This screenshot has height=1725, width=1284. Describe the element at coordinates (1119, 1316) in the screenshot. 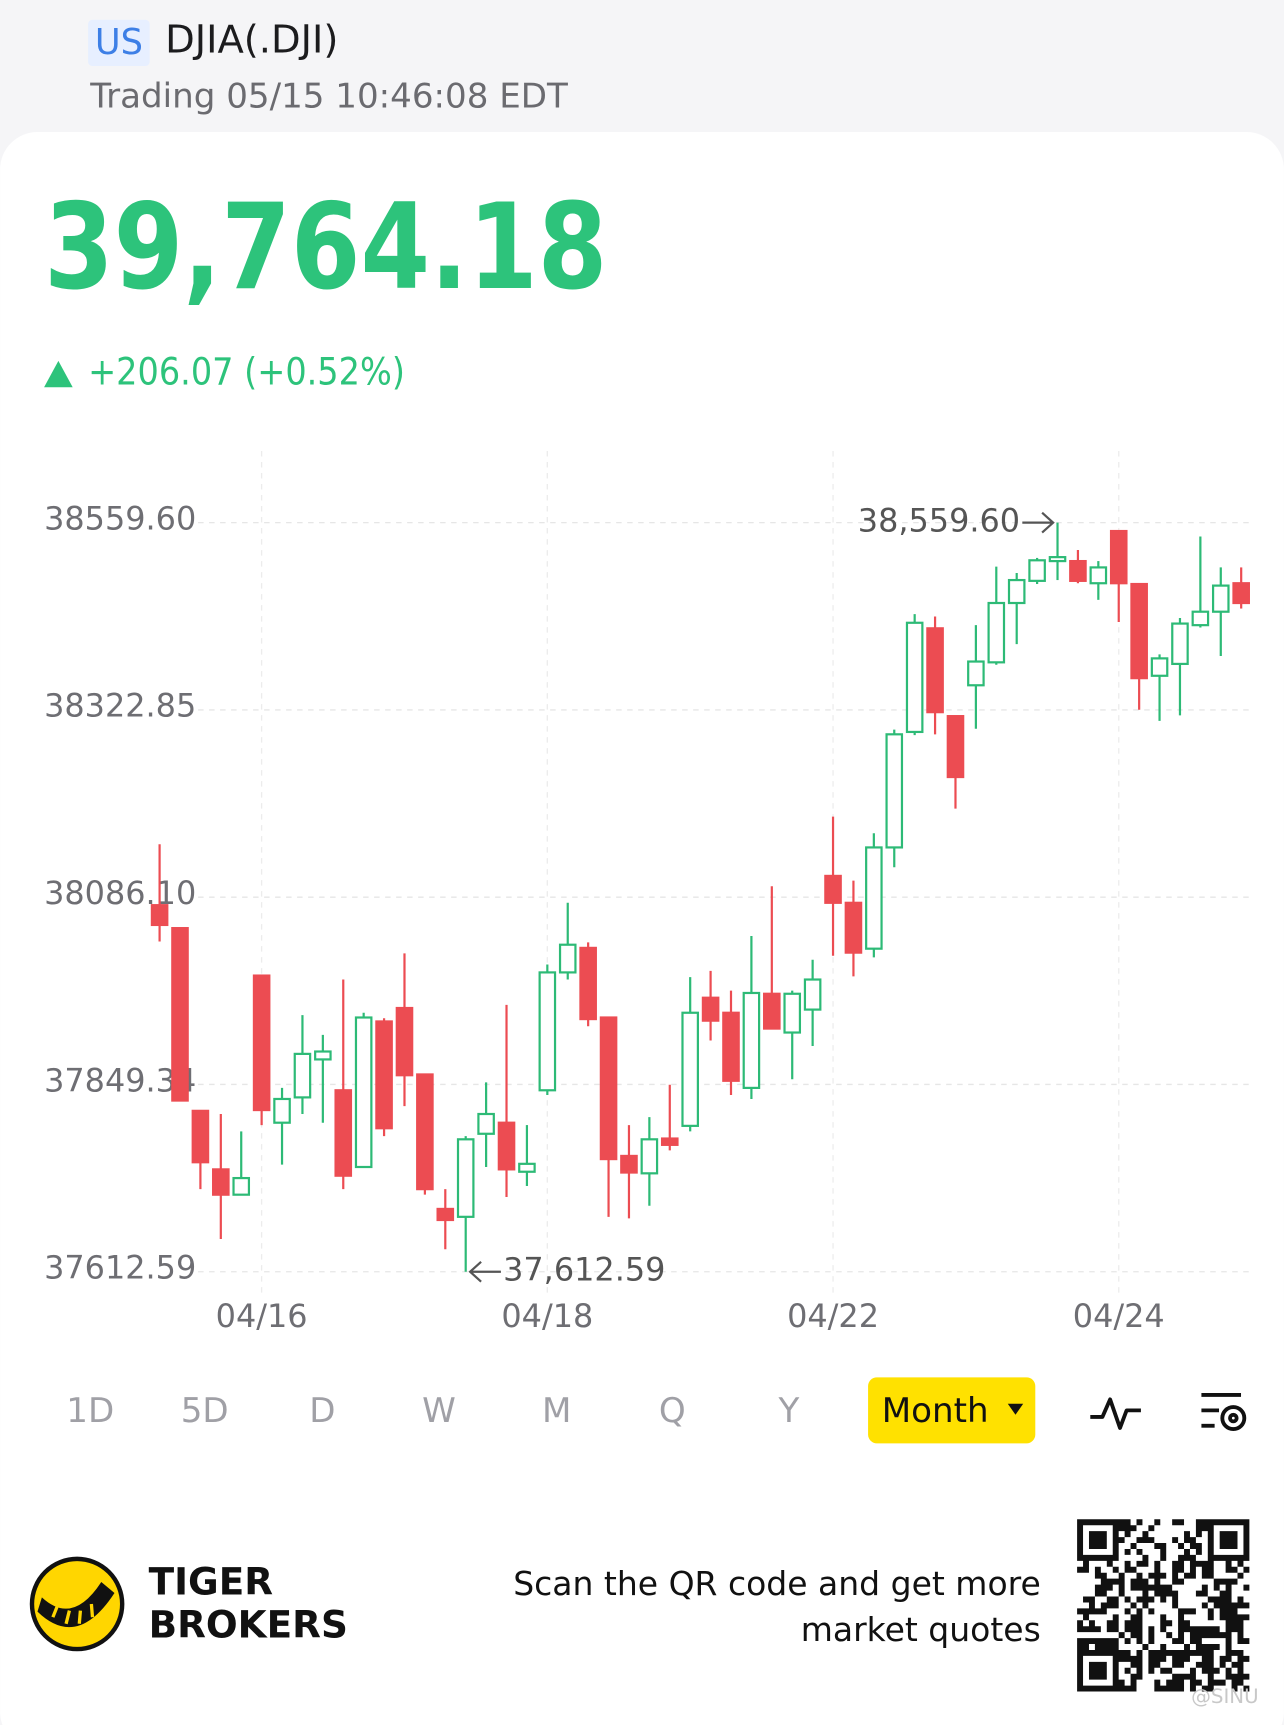

I see `x-tick-label: 04/24` at that location.